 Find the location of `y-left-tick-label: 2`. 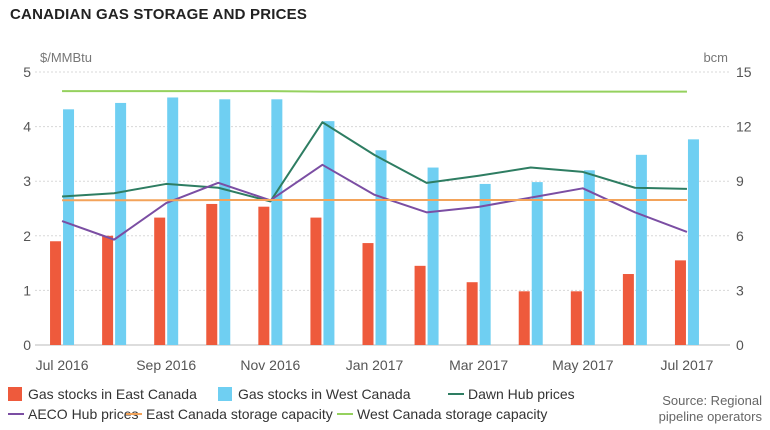

y-left-tick-label: 2 is located at coordinates (27, 236).